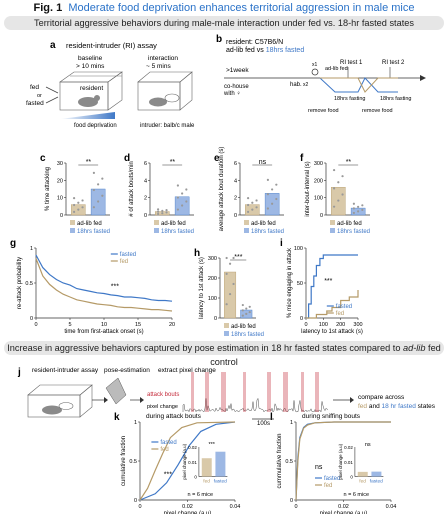 The image size is (448, 514). What do you see at coordinates (177, 232) in the screenshot?
I see `legend-label-fasted: 18hrs fasted` at bounding box center [177, 232].